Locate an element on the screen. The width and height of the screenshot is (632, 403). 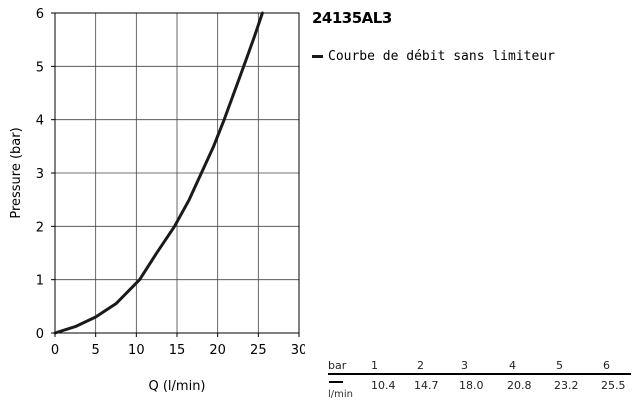
x-tick-label: 5 is located at coordinates (96, 350).